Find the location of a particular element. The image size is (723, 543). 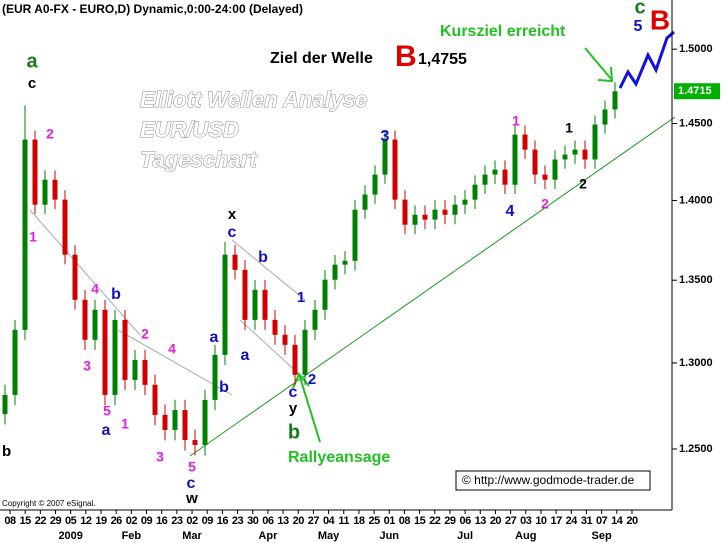

source-box is located at coordinates (553, 480).